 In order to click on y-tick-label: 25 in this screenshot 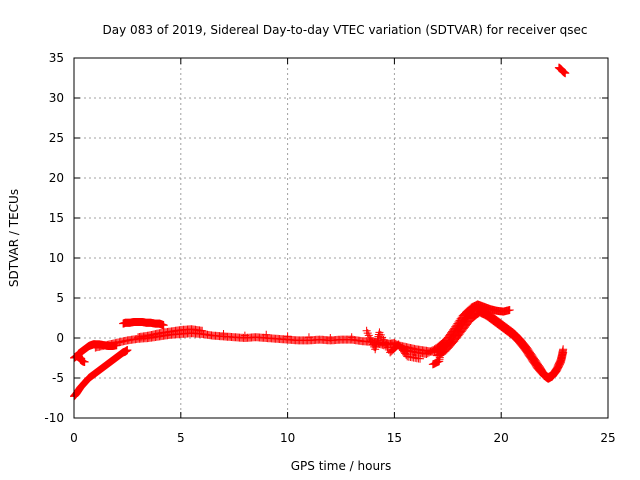, I will do `click(56, 138)`.